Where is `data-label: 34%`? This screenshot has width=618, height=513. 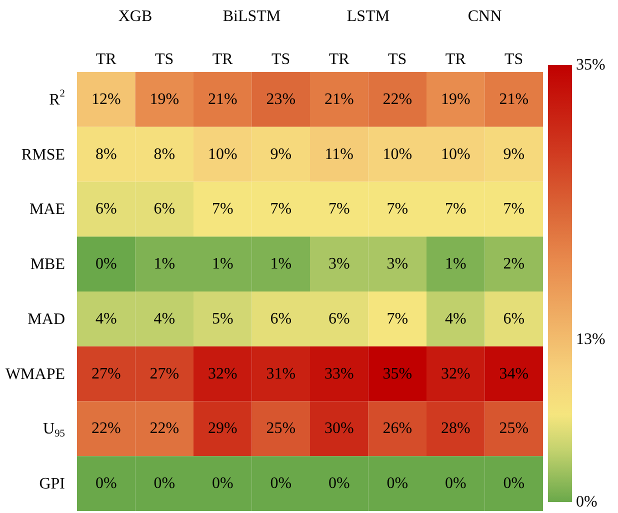
data-label: 34% is located at coordinates (514, 373).